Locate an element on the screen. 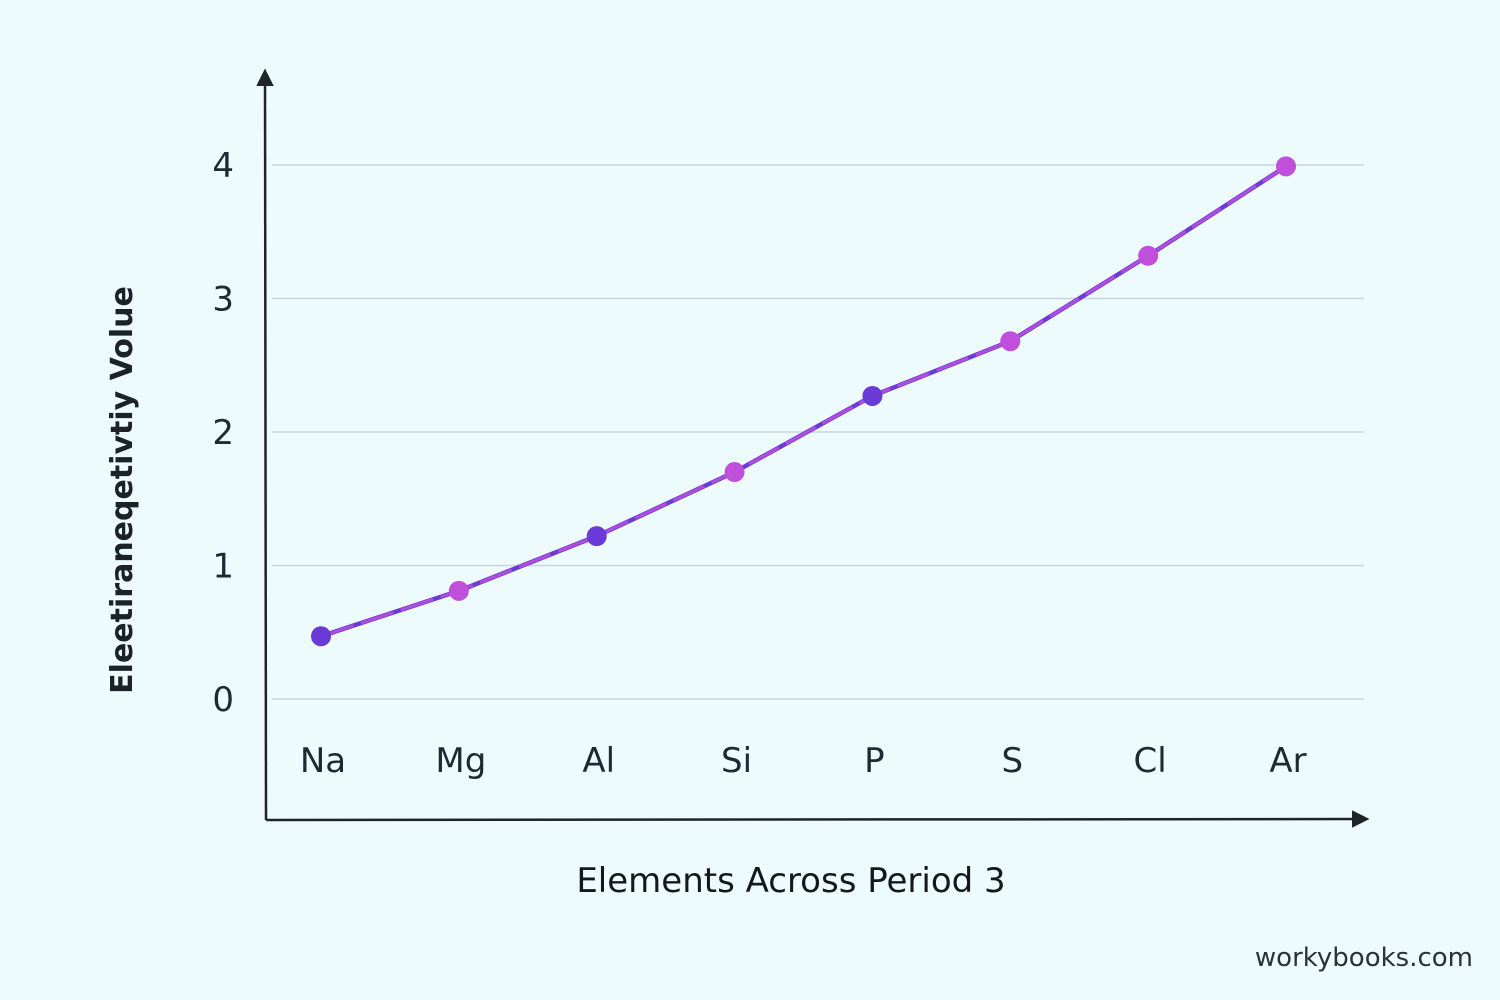 Image resolution: width=1500 pixels, height=1000 pixels. y-tick-label: 4 is located at coordinates (223, 166).